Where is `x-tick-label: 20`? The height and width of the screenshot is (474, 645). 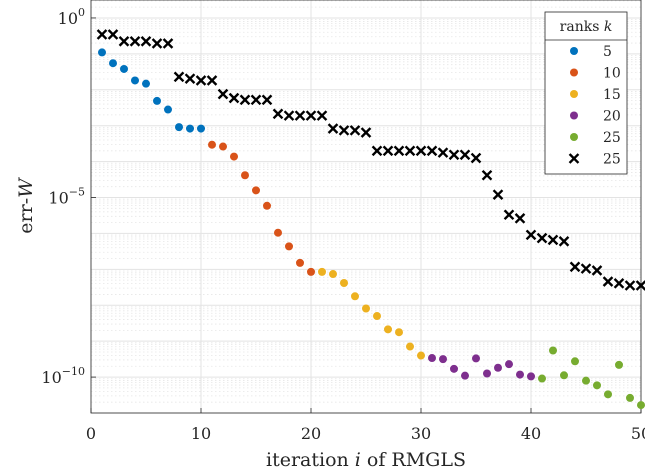 x-tick-label: 20 is located at coordinates (311, 433).